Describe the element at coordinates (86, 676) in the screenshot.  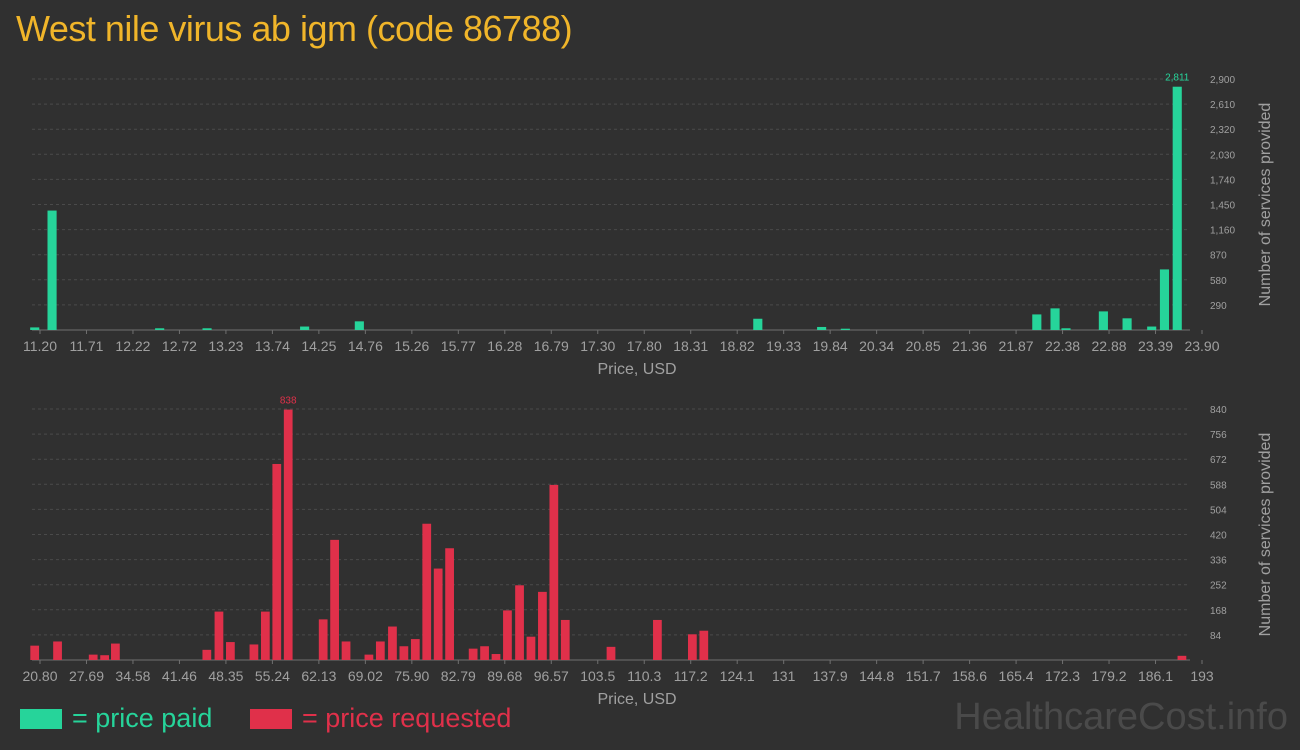
I see `requested-x-tick-label: 27.69` at that location.